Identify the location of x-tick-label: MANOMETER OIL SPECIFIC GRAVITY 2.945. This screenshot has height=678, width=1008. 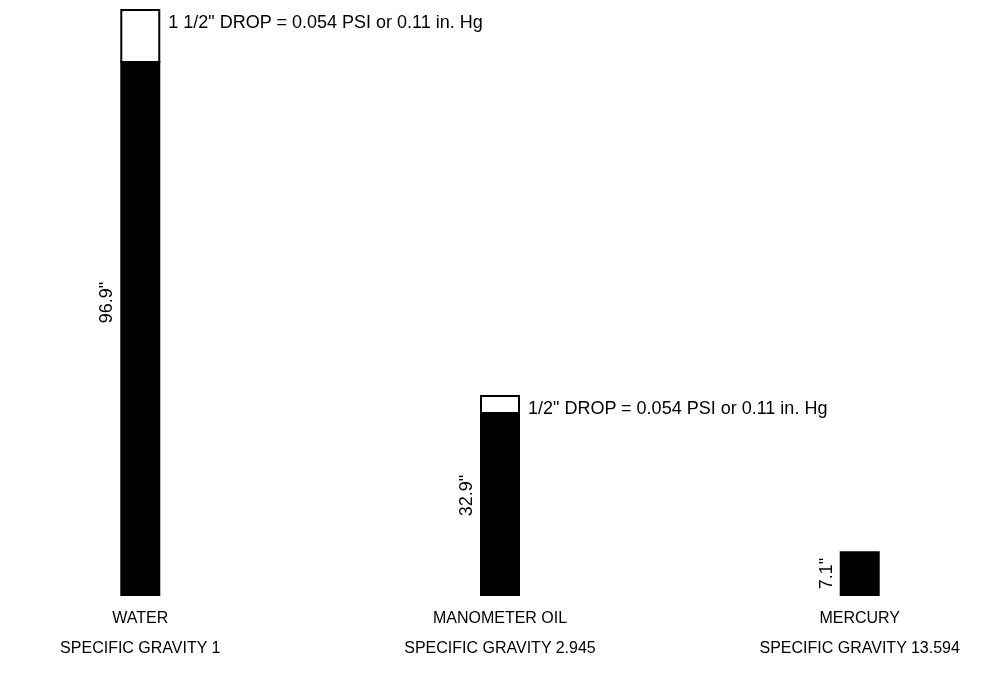
(500, 632).